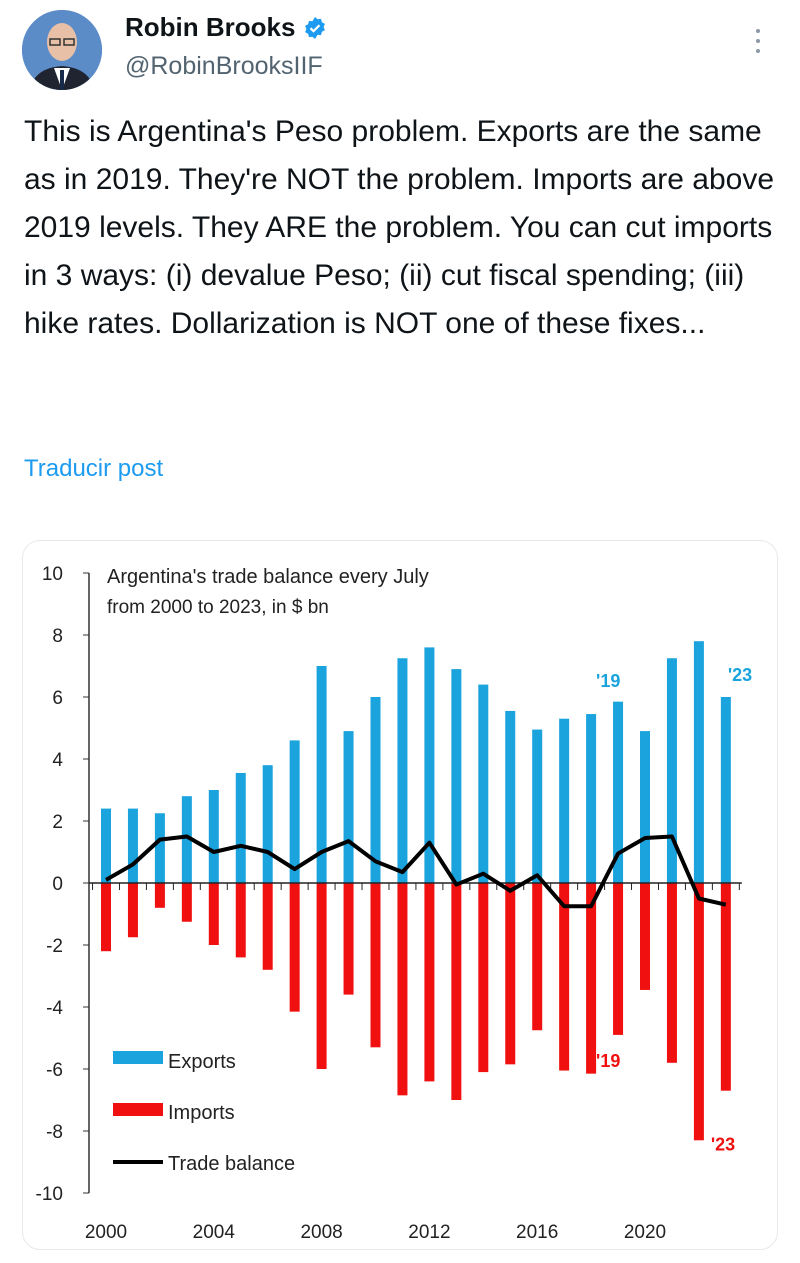  What do you see at coordinates (315, 27) in the screenshot?
I see `verified-badge-icon` at bounding box center [315, 27].